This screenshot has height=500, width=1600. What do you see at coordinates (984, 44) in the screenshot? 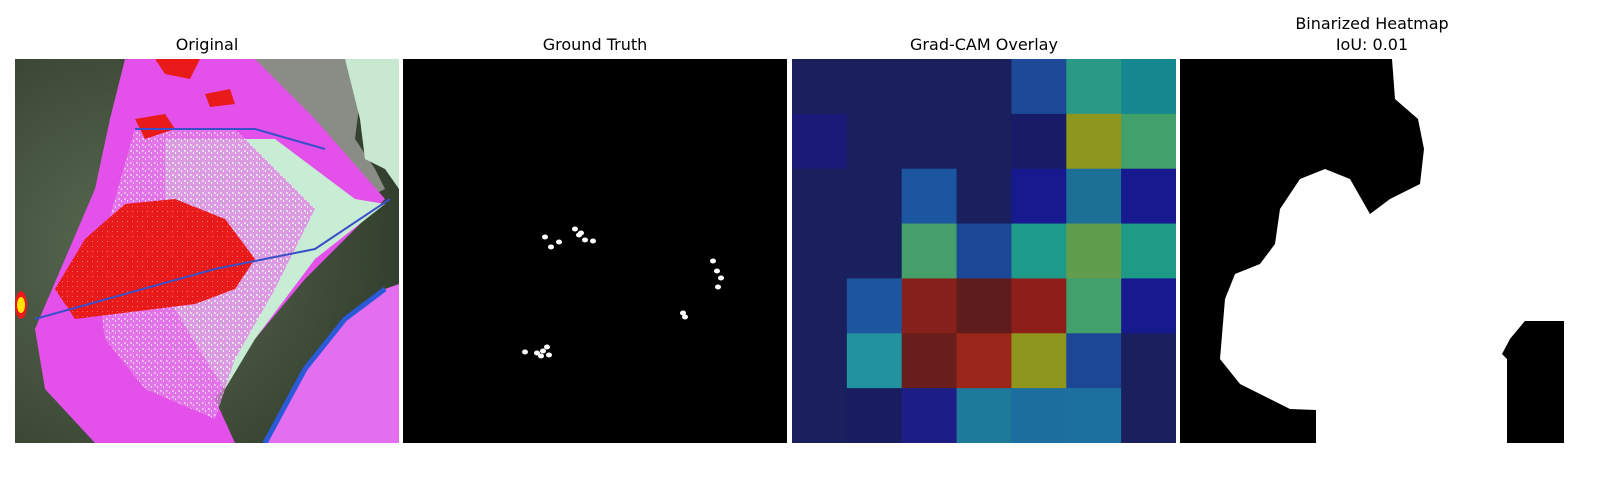
I see `panel-title: Grad-CAM Overlay` at bounding box center [984, 44].